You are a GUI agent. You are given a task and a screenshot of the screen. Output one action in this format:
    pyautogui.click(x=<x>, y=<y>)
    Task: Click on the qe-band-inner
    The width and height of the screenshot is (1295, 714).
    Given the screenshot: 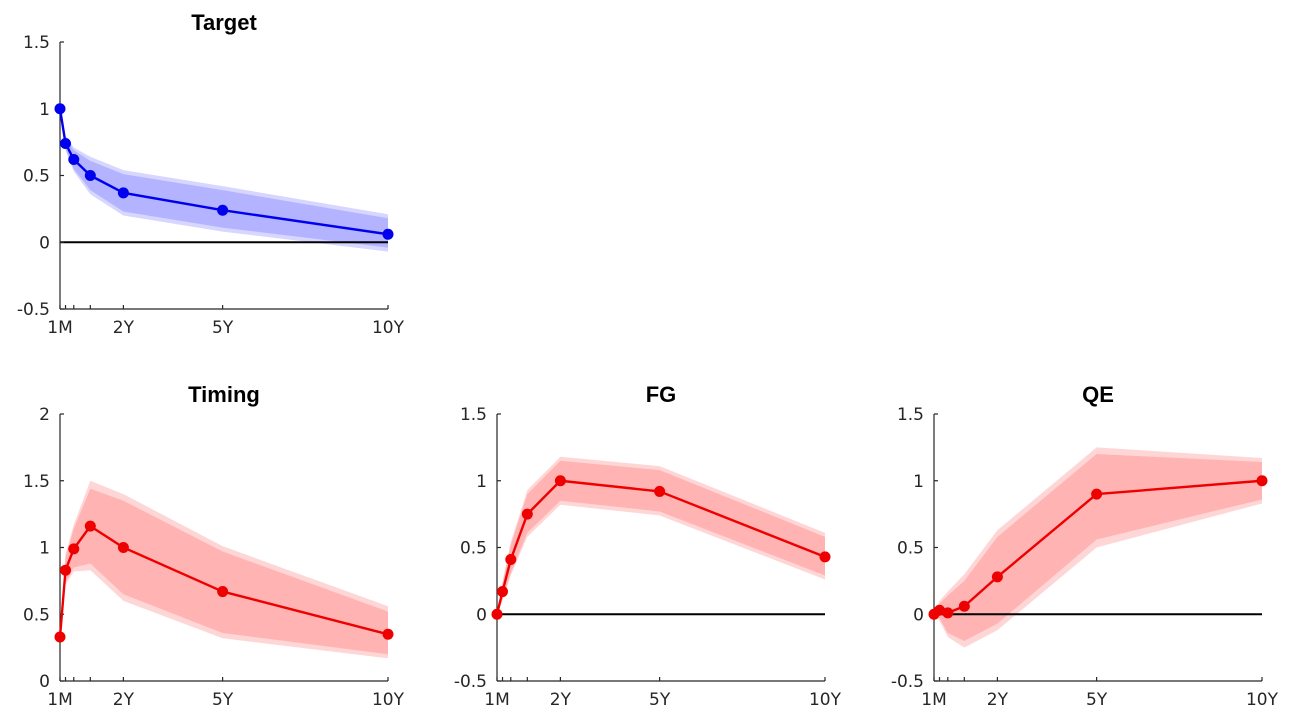 What is the action you would take?
    pyautogui.click(x=1098, y=547)
    